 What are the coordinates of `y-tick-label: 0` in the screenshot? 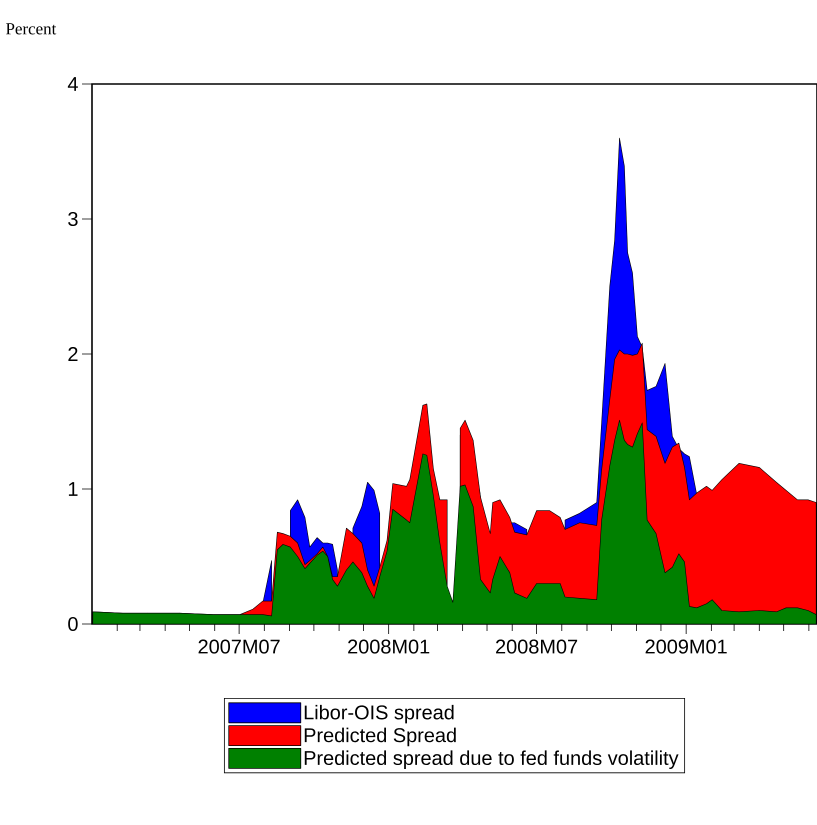 It's located at (73, 624).